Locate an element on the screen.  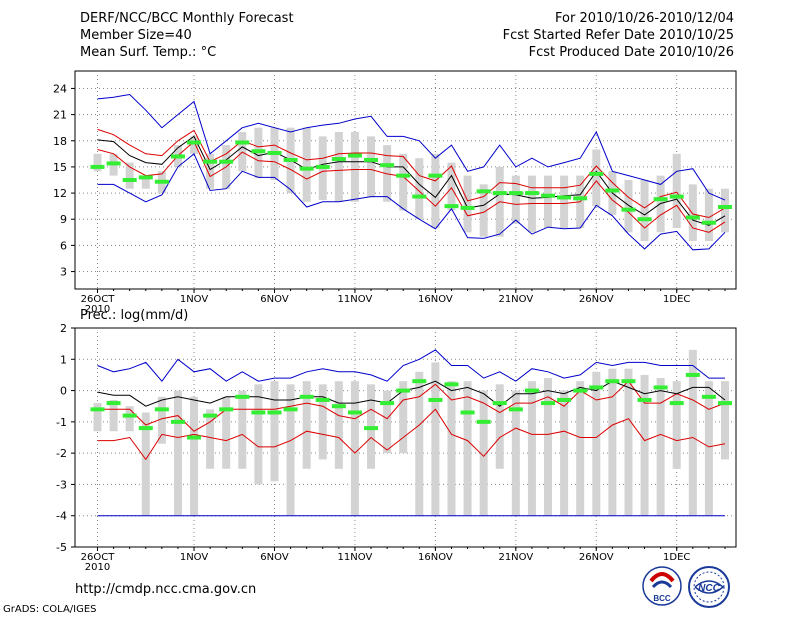
temp-line-lower is located at coordinates (411, 186).